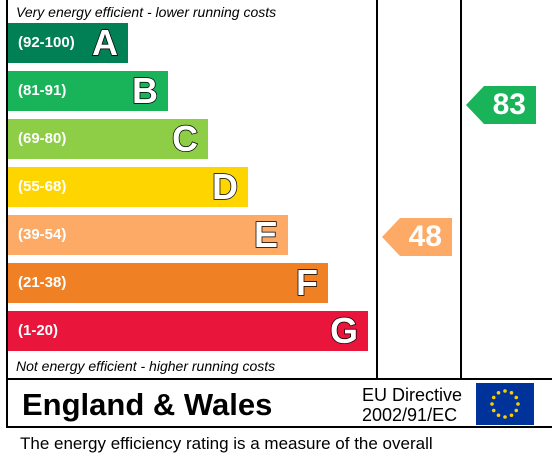  I want to click on band-d-range: (55-68), so click(42, 186).